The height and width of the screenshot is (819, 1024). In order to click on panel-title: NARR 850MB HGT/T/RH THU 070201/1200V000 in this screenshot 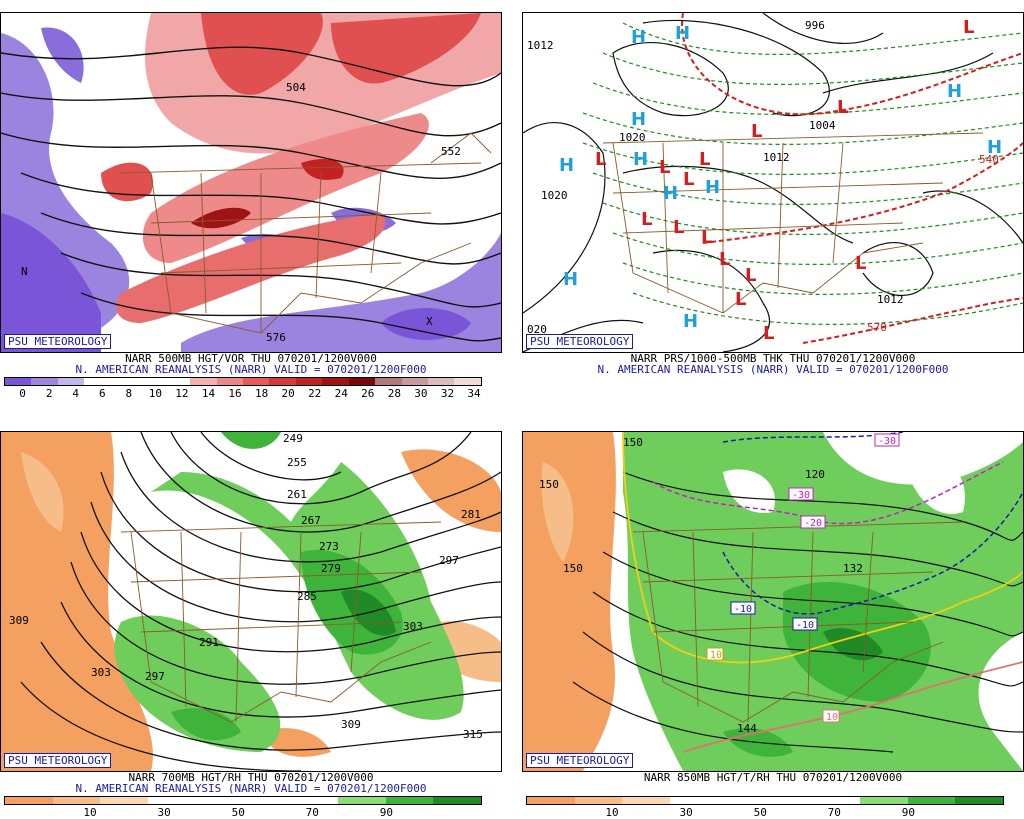, I will do `click(773, 777)`.